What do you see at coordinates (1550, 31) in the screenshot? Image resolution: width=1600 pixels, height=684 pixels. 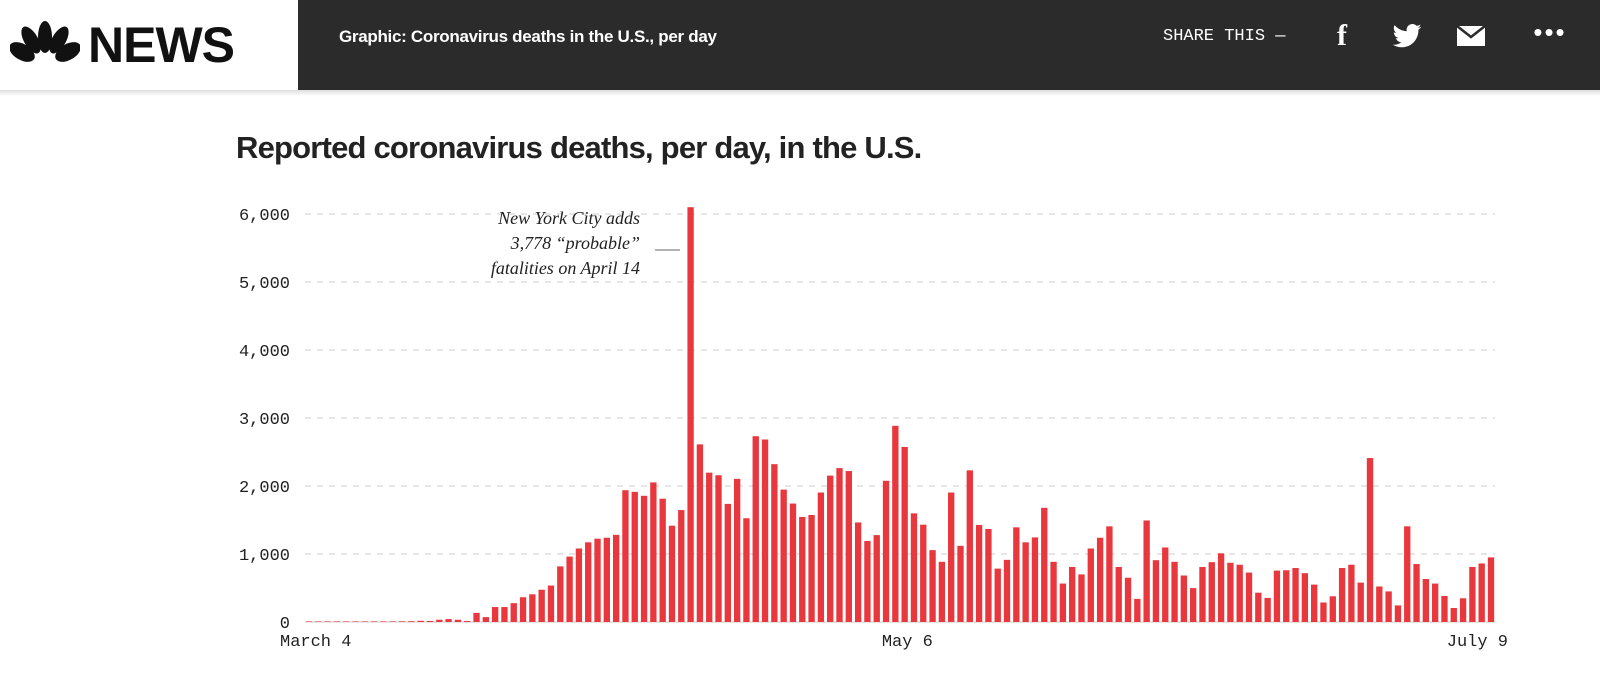 I see `more-icon: •••` at bounding box center [1550, 31].